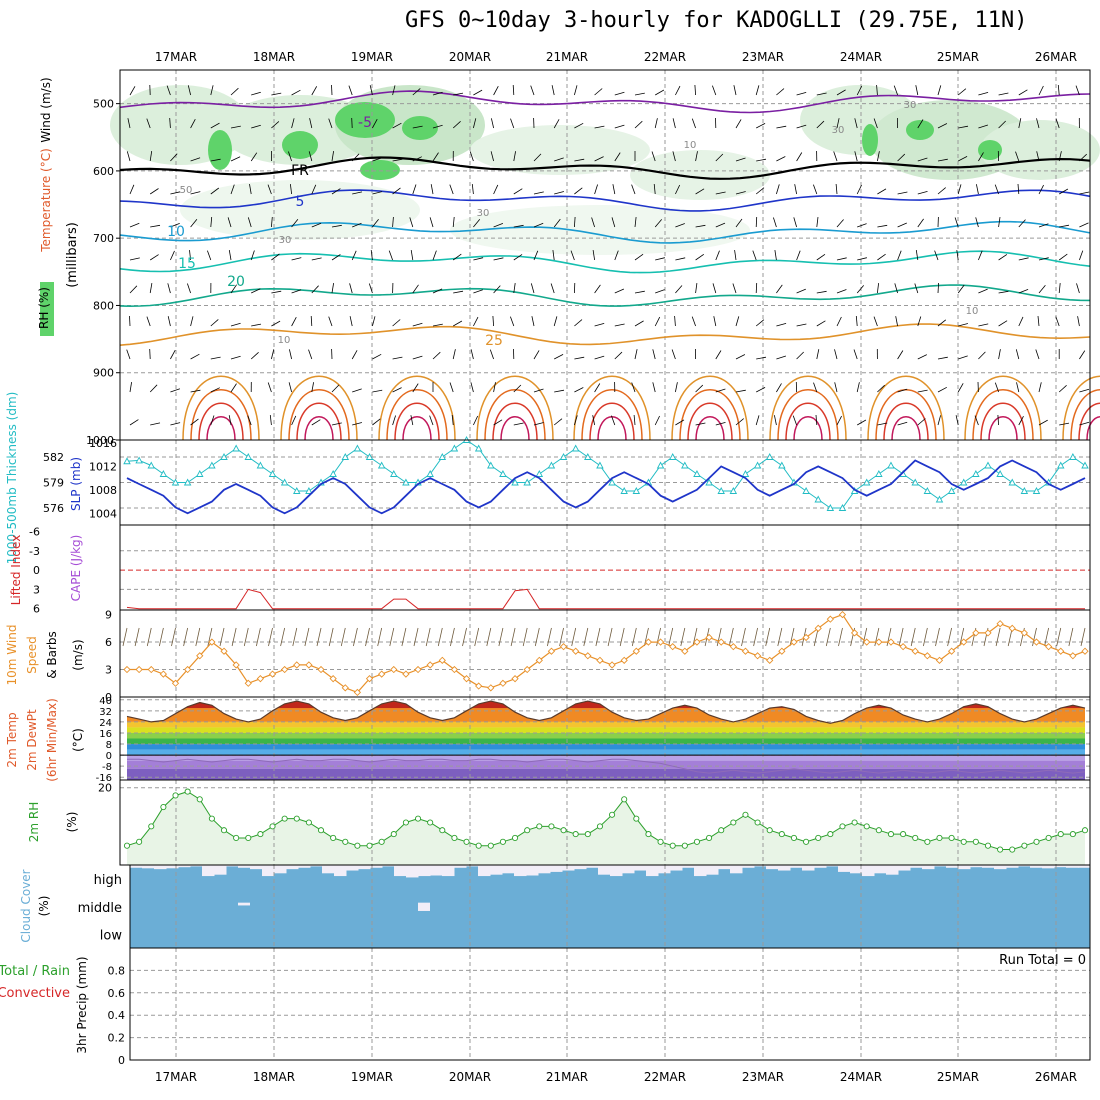  Describe the element at coordinates (78, 654) in the screenshot. I see `wind10m-axis-label-d: (m/s)` at that location.